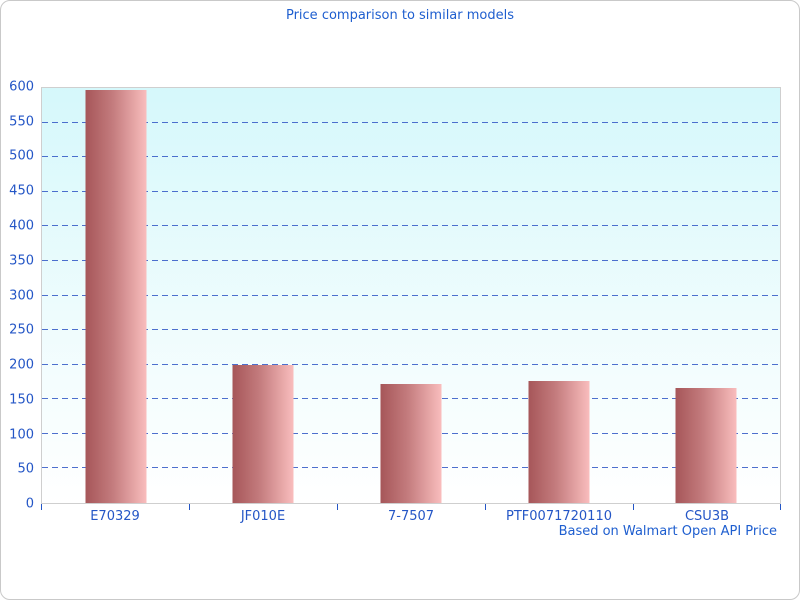  I want to click on y-tick-label-300: 300, so click(21, 295).